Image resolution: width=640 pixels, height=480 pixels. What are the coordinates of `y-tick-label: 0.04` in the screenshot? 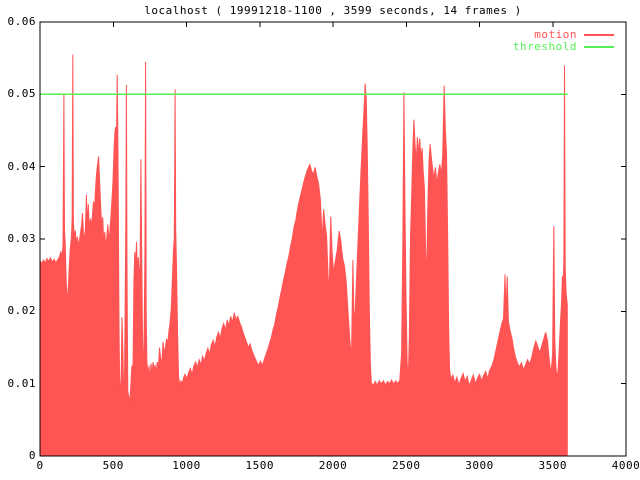 It's located at (21, 166).